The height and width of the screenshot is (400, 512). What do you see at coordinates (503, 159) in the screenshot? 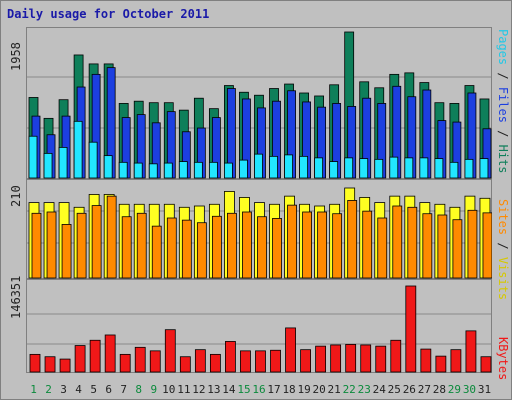
I see `legend-hits: Hits` at bounding box center [503, 159].